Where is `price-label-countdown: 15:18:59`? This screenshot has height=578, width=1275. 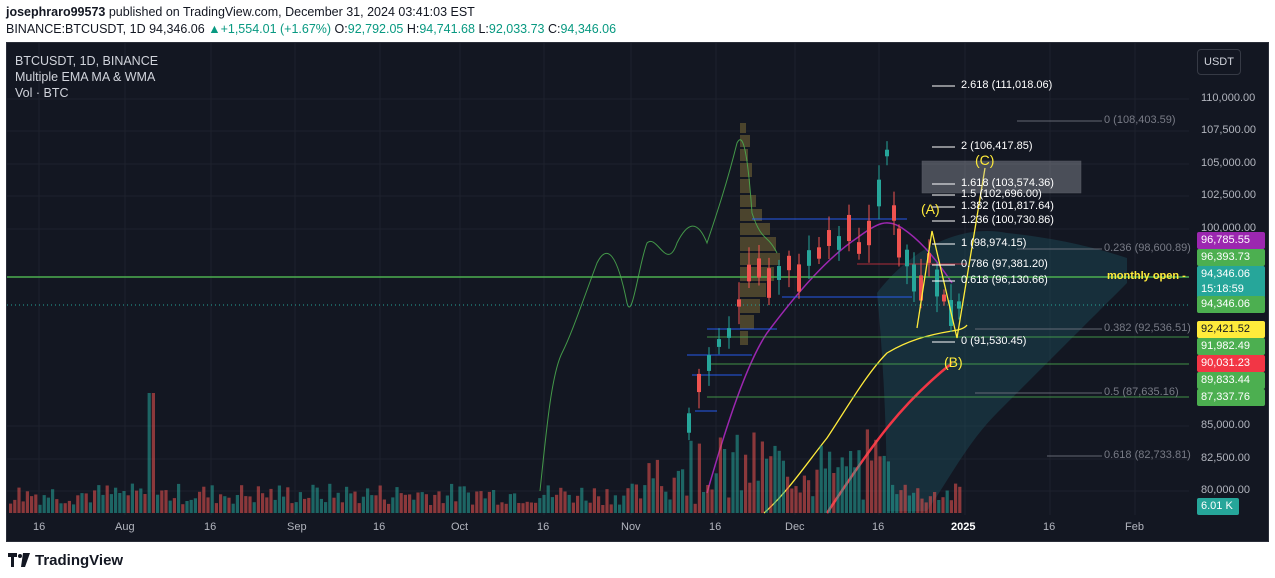
price-label-countdown: 15:18:59 is located at coordinates (1231, 289).